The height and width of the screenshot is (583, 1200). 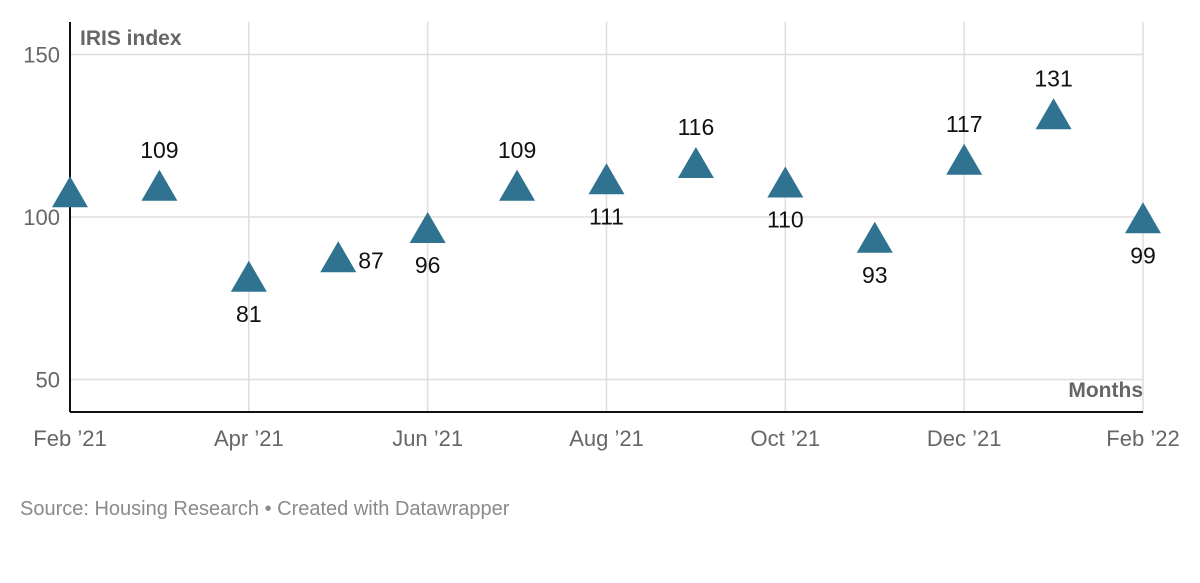 What do you see at coordinates (785, 220) in the screenshot?
I see `data-label: 110` at bounding box center [785, 220].